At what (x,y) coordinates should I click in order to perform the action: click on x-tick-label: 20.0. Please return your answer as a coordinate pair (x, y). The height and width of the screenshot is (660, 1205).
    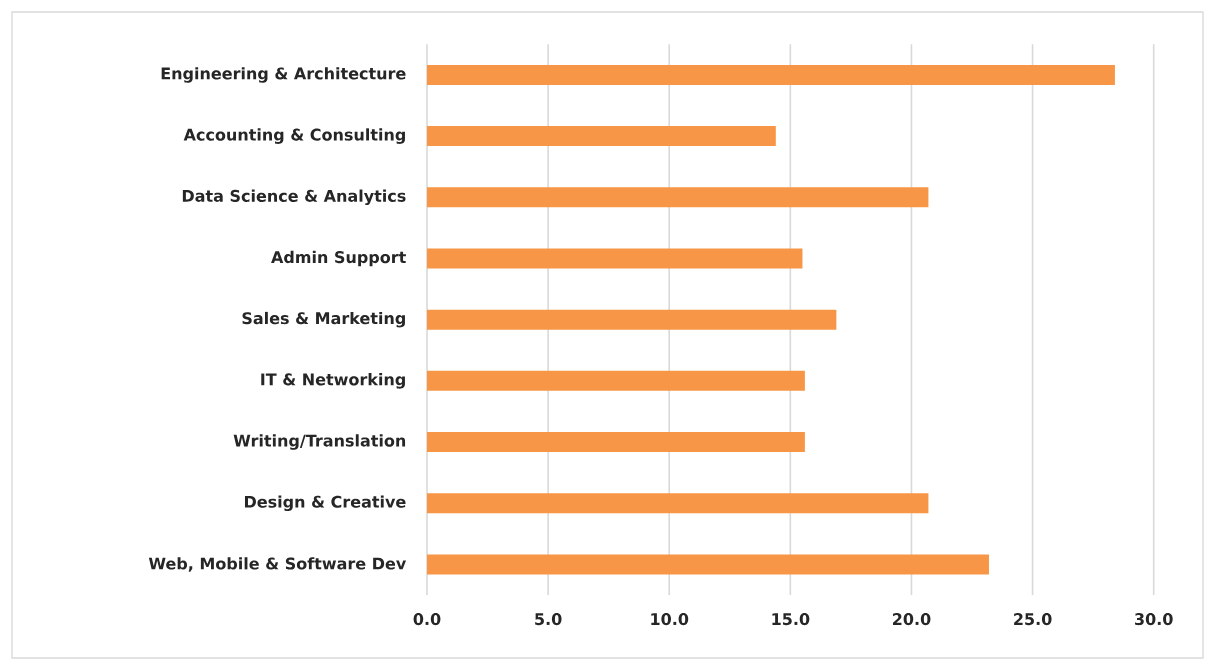
    Looking at the image, I should click on (911, 619).